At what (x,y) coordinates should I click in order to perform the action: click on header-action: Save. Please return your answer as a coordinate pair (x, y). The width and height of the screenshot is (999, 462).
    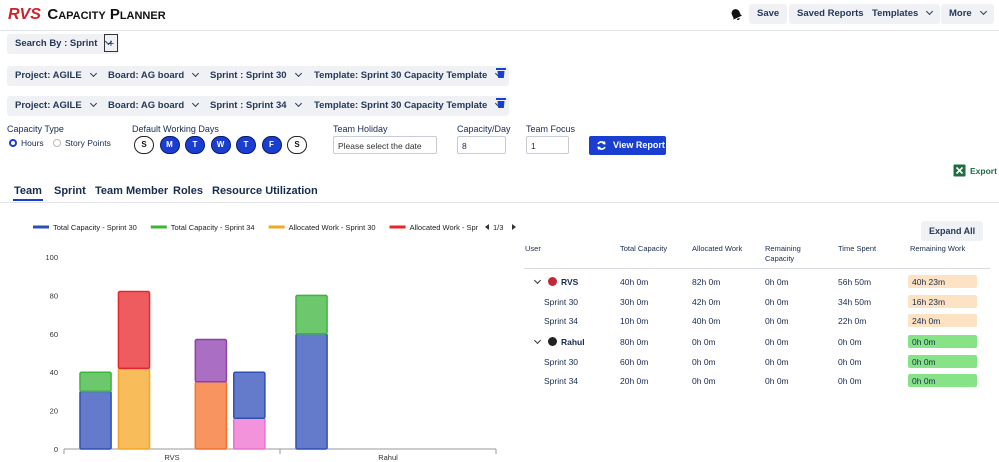
    Looking at the image, I should click on (768, 14).